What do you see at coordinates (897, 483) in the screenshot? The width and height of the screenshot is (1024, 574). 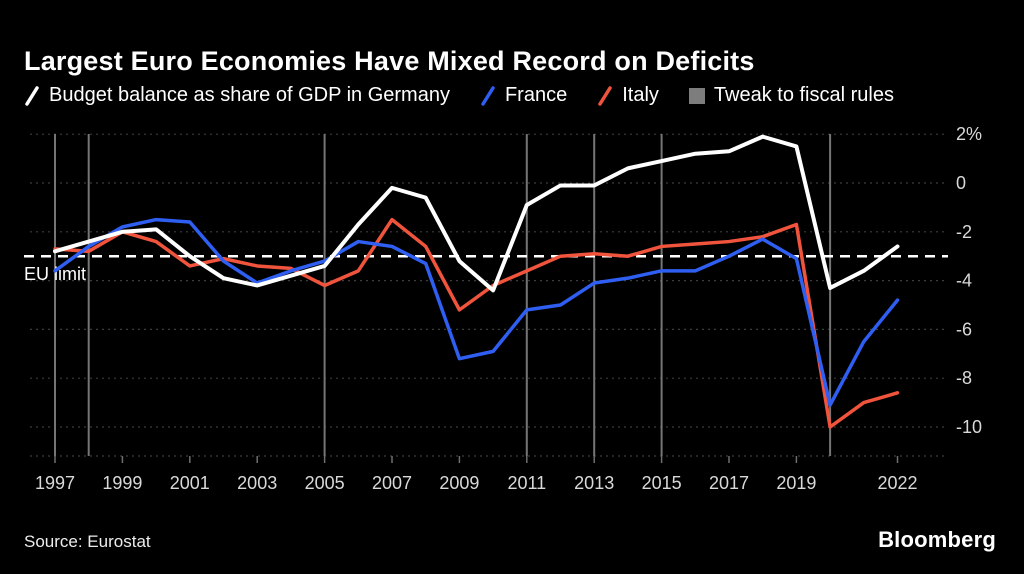 I see `x-axis-label: 2022` at bounding box center [897, 483].